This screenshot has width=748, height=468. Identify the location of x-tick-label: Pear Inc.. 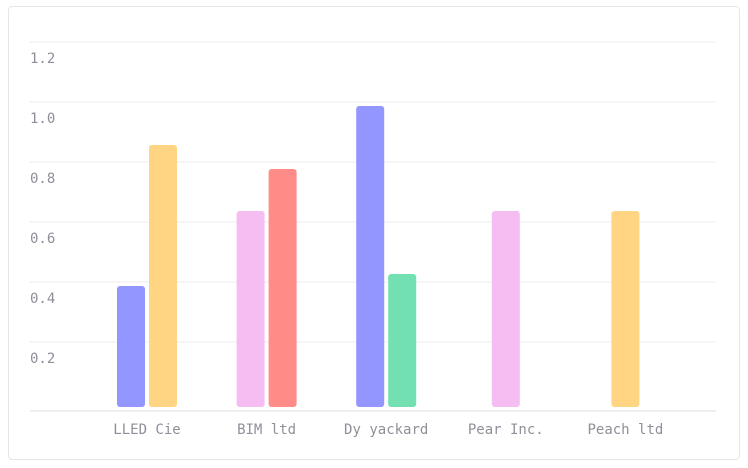
(506, 430).